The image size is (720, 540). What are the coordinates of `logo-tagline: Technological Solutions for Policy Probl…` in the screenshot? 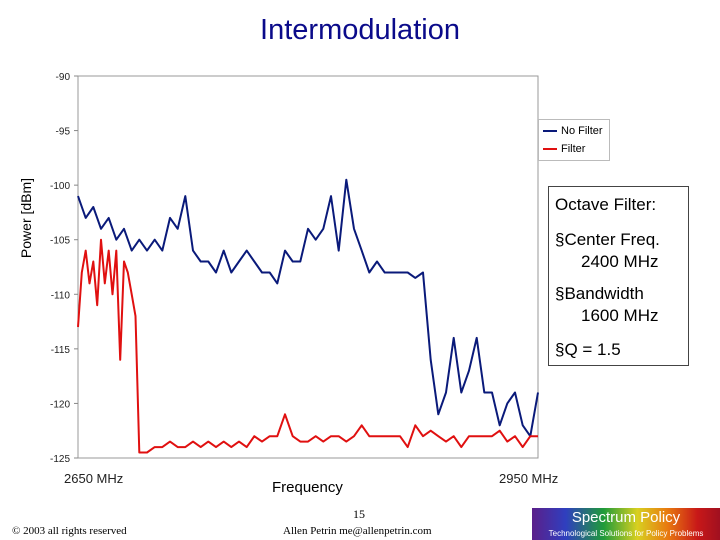 It's located at (626, 533).